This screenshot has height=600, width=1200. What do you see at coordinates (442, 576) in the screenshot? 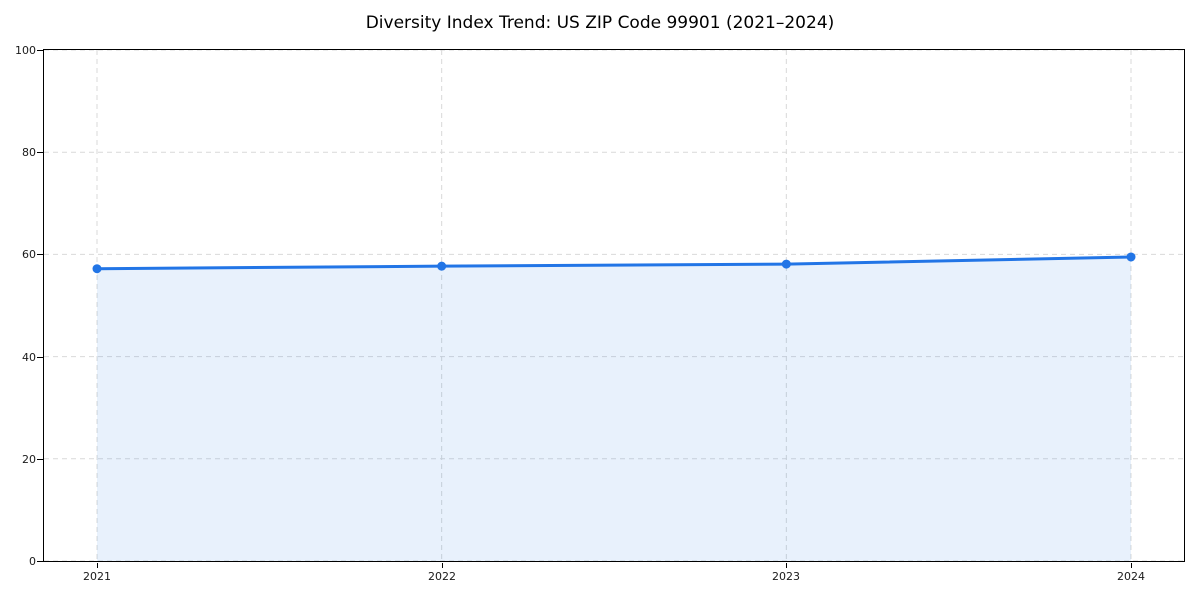
I see `x-tick-label: 2022` at bounding box center [442, 576].